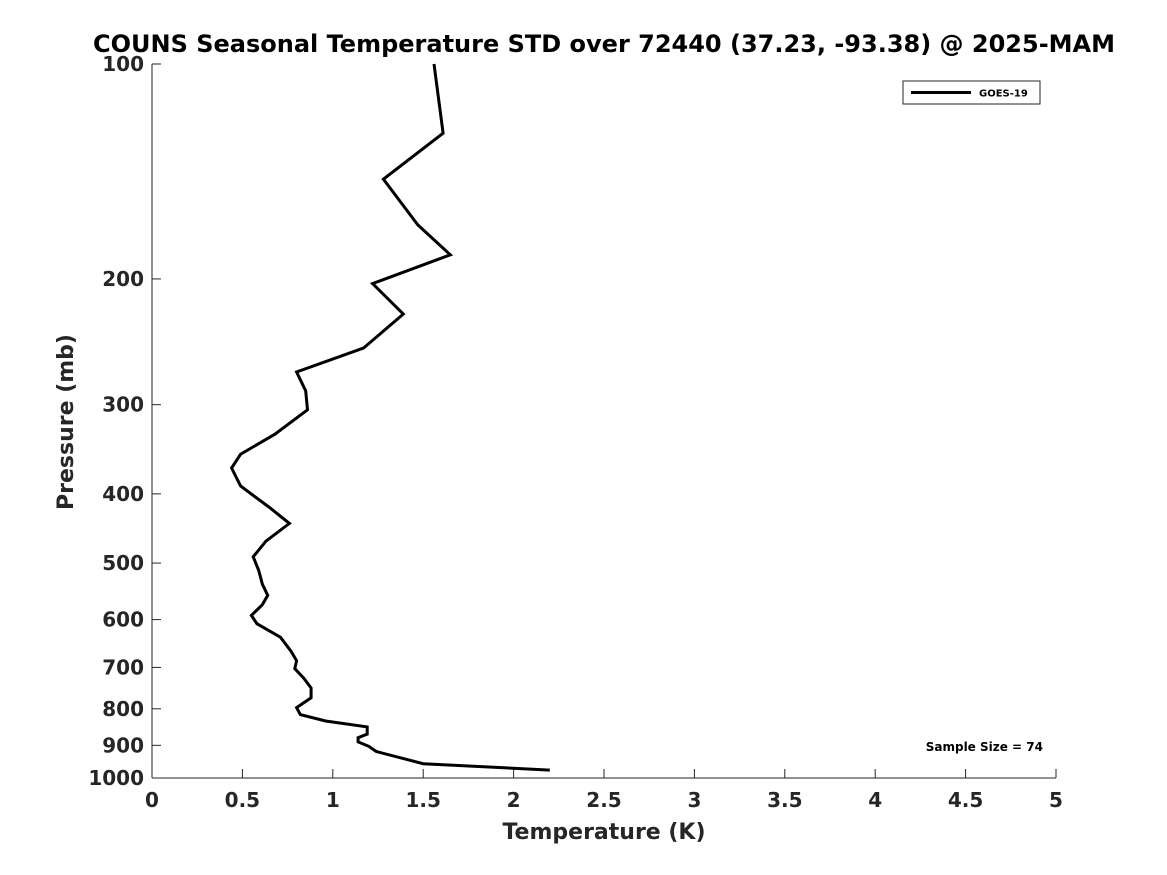 This screenshot has height=875, width=1167. Describe the element at coordinates (984, 747) in the screenshot. I see `sample-size-annotation: Sample Size = 74` at that location.